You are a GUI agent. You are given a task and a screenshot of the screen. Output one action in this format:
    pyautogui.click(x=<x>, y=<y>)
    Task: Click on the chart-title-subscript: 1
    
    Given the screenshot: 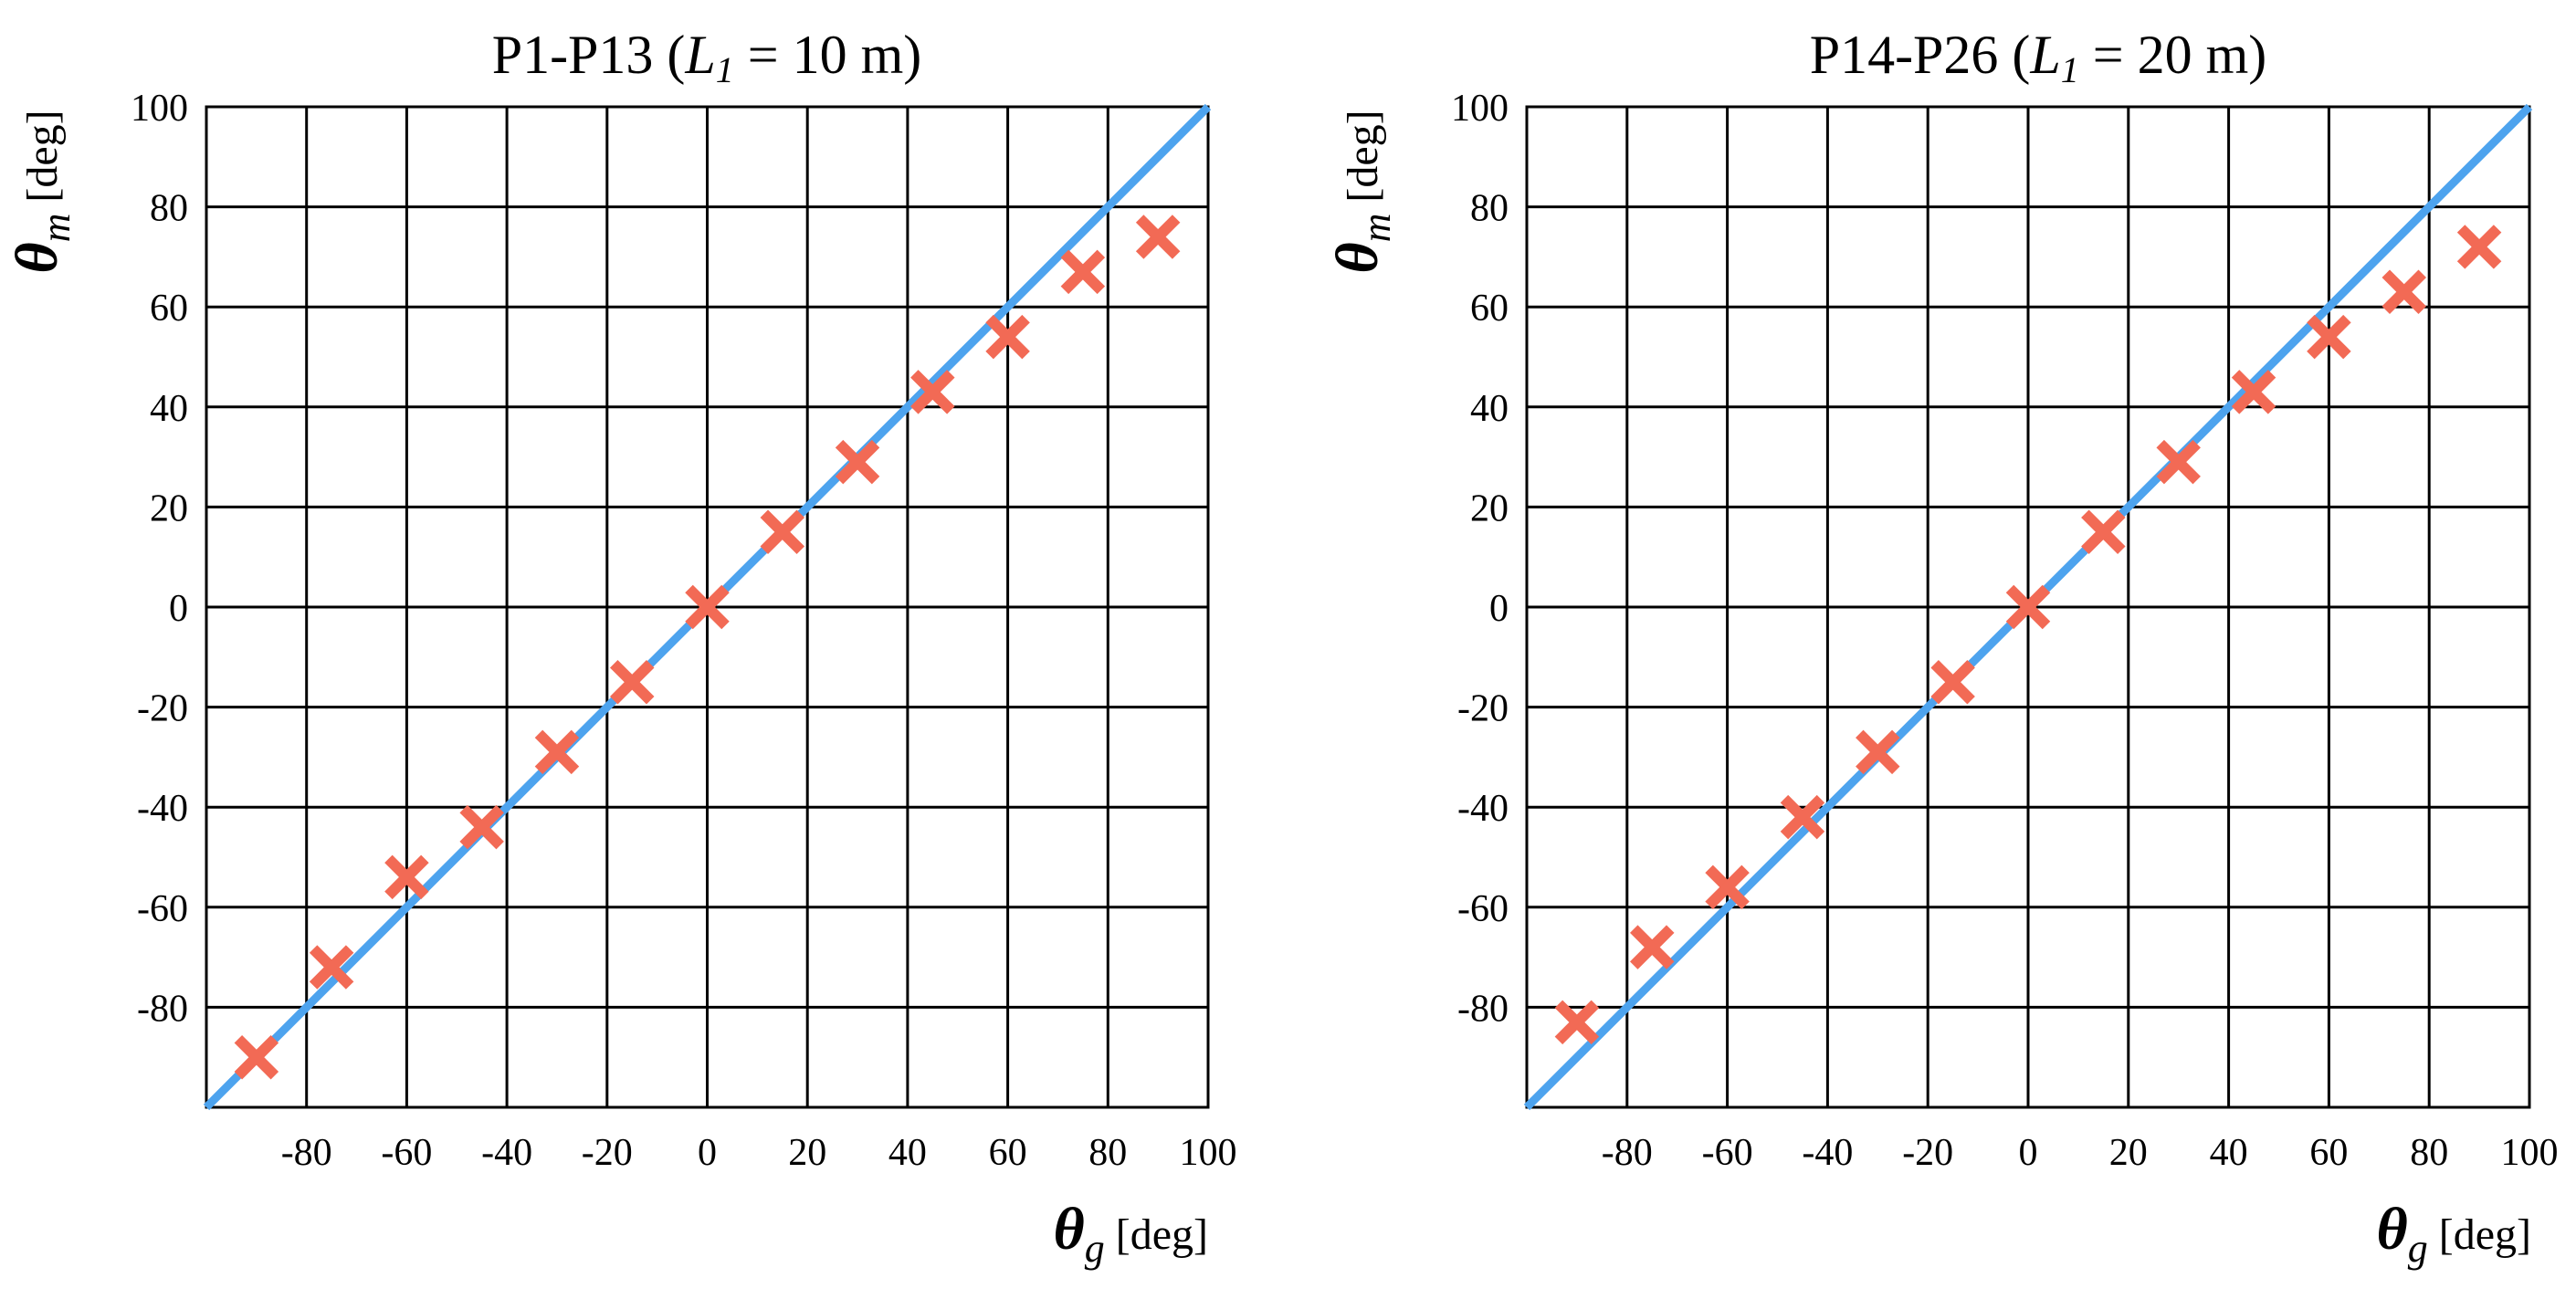 What is the action you would take?
    pyautogui.click(x=2070, y=69)
    